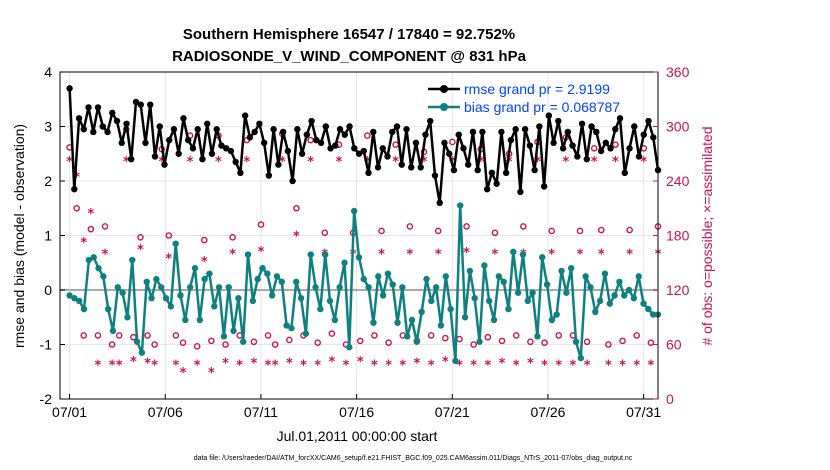 The width and height of the screenshot is (830, 470). I want to click on y-right-tick-label: 60, so click(674, 345).